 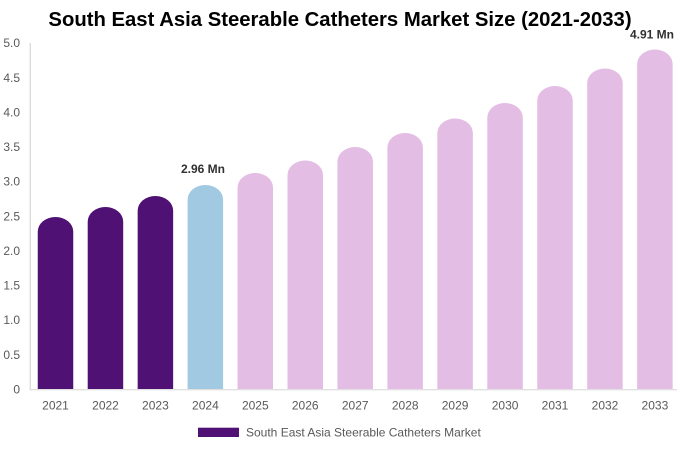 What do you see at coordinates (255, 406) in the screenshot?
I see `svg-text: 2025` at bounding box center [255, 406].